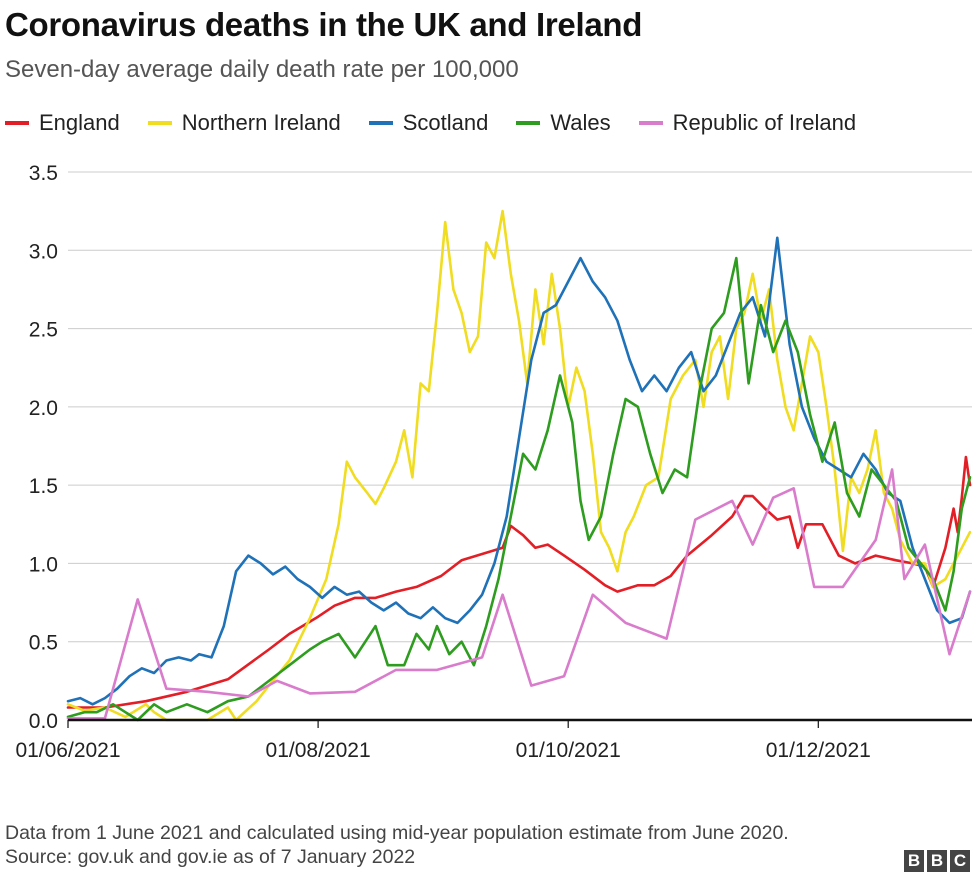 The width and height of the screenshot is (976, 880). What do you see at coordinates (960, 861) in the screenshot?
I see `bbc-logo-letter: C` at bounding box center [960, 861].